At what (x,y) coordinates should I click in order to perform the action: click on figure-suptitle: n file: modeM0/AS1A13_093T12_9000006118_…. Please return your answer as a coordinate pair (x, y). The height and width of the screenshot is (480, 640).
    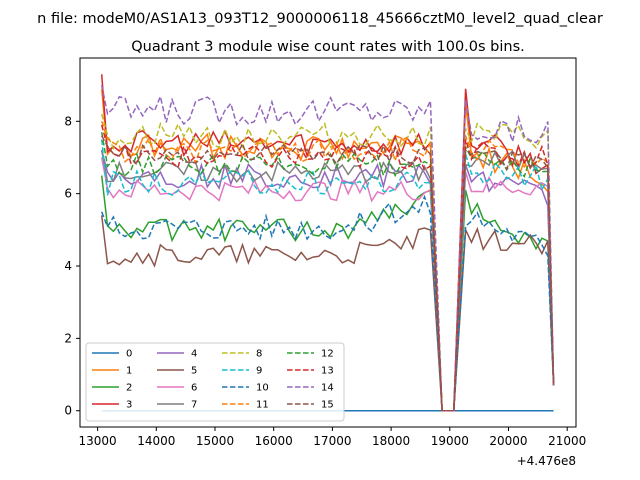
    Looking at the image, I should click on (320, 19).